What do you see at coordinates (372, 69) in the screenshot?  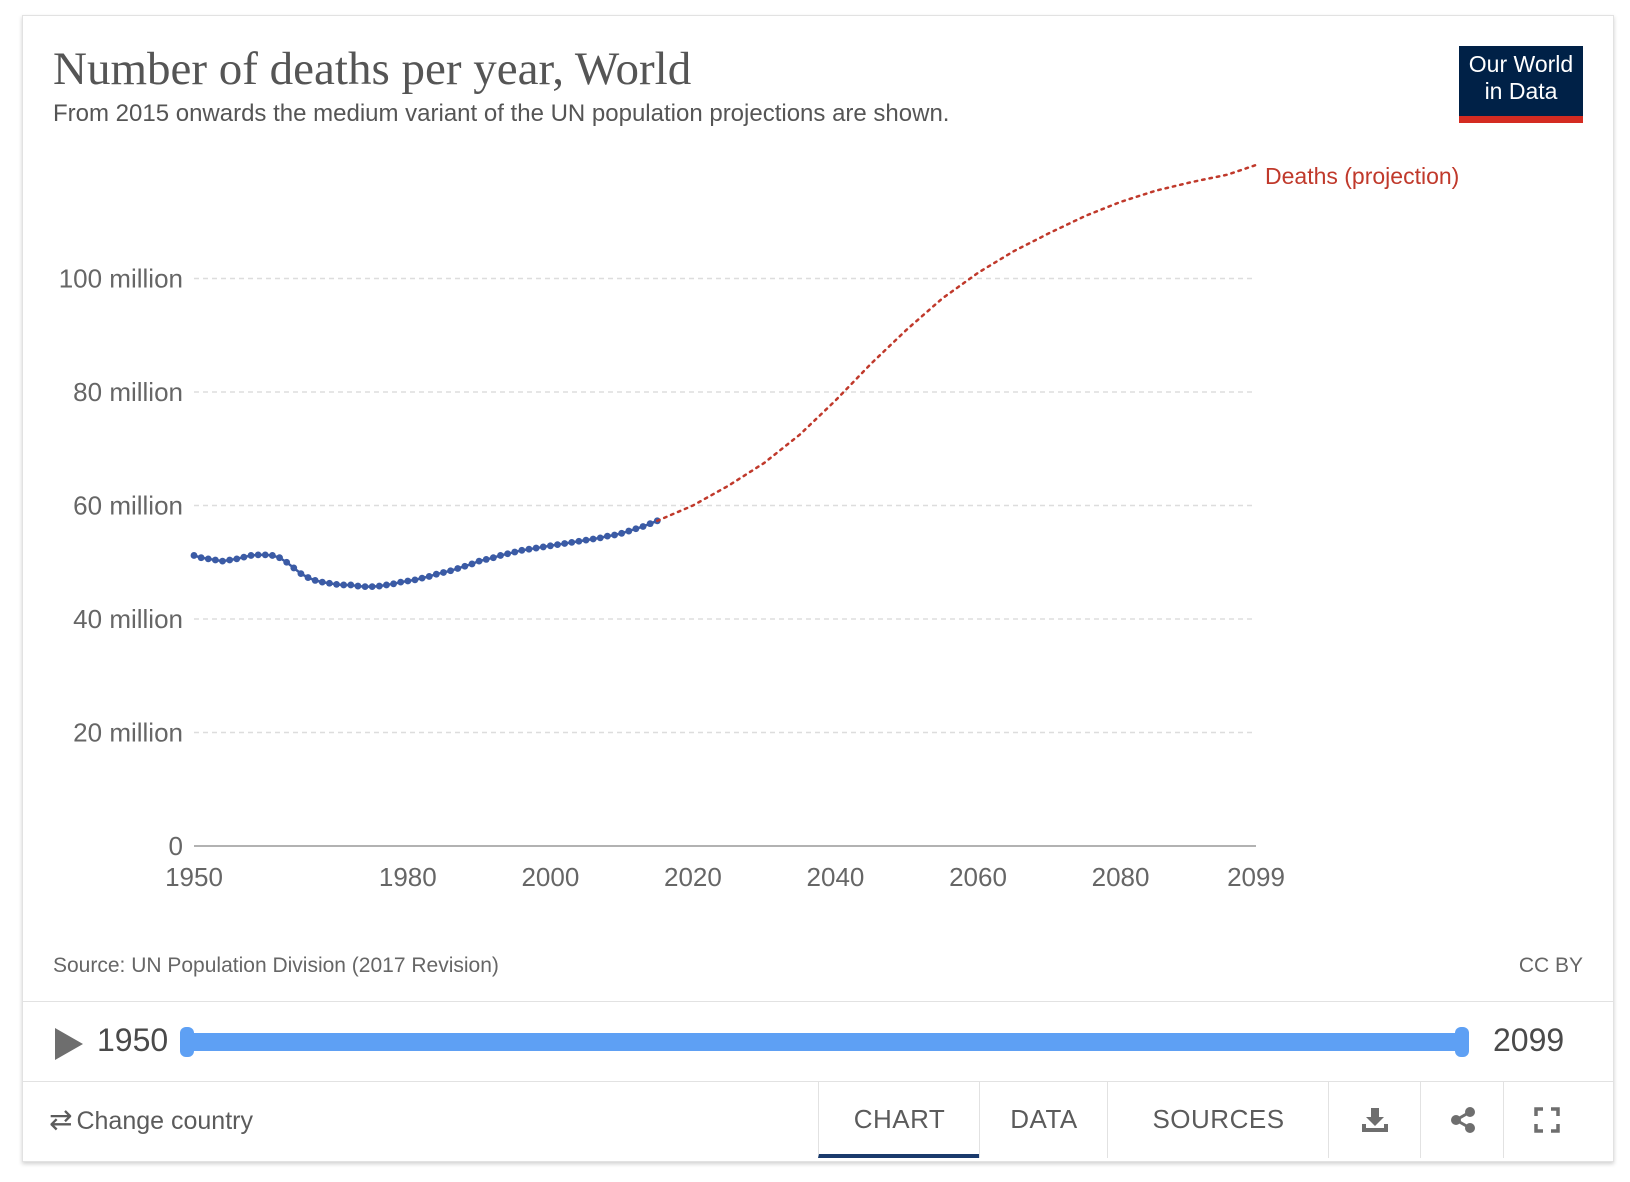 I see `chart-title: Number of deaths per year, World` at bounding box center [372, 69].